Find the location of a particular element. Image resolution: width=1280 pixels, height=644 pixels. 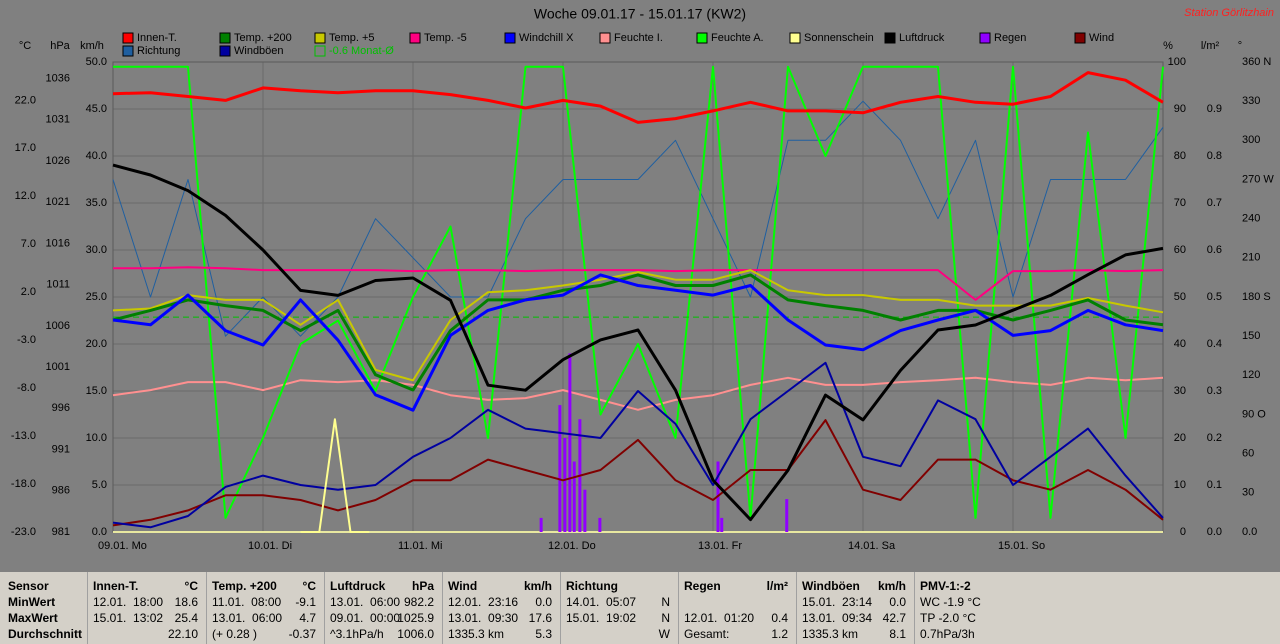

legend-label: Feuchte I. is located at coordinates (638, 38).